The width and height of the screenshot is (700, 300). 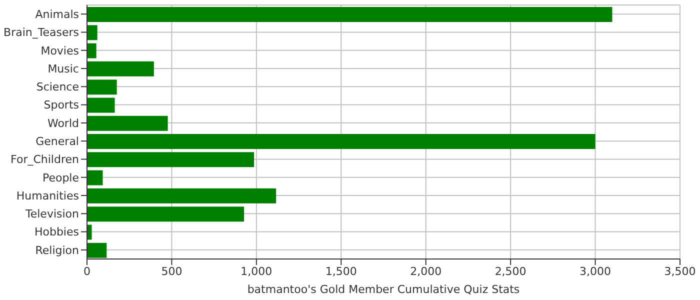 What do you see at coordinates (63, 69) in the screenshot?
I see `y-tick-label: Music` at bounding box center [63, 69].